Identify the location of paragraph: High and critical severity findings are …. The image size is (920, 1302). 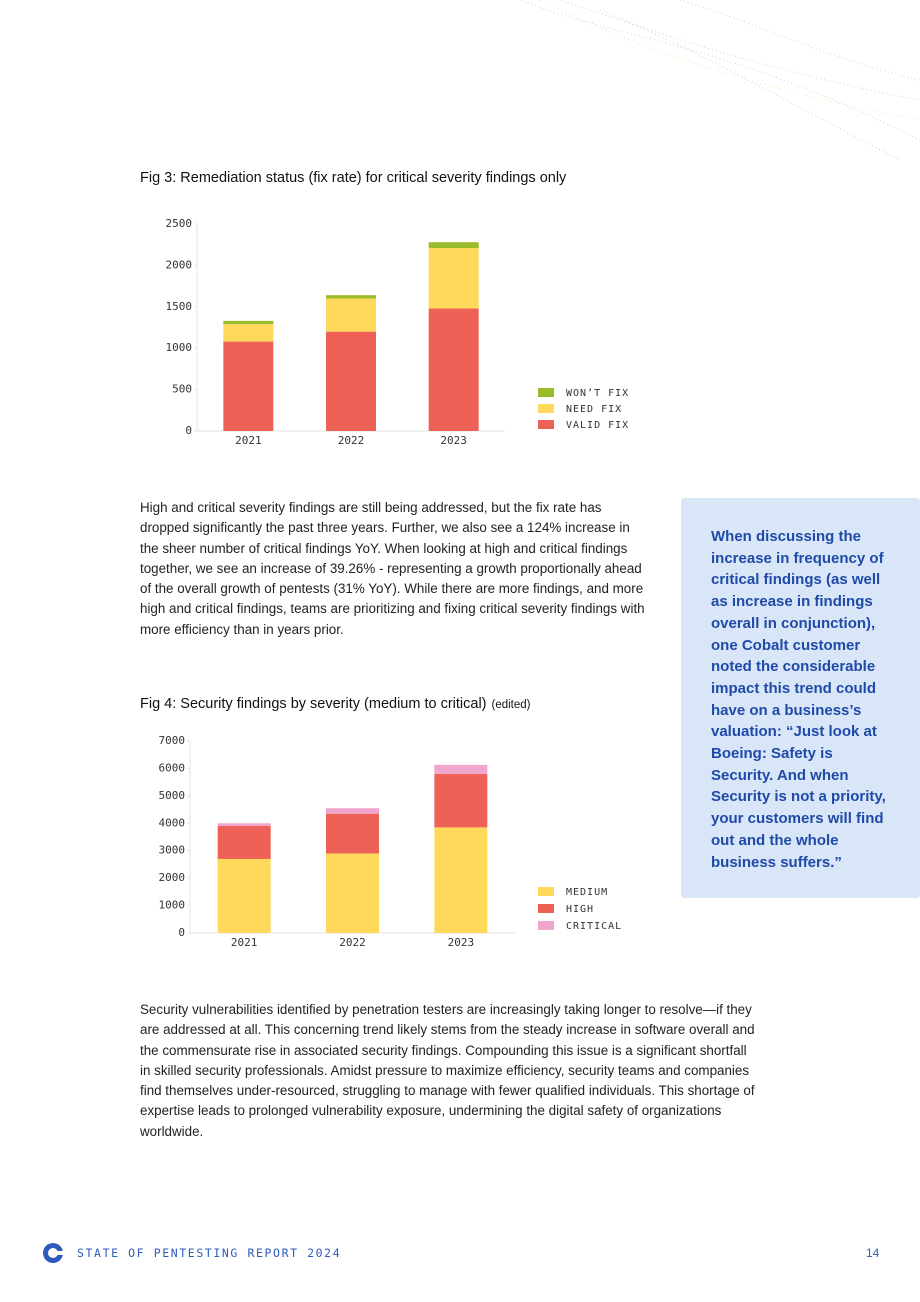
(392, 568).